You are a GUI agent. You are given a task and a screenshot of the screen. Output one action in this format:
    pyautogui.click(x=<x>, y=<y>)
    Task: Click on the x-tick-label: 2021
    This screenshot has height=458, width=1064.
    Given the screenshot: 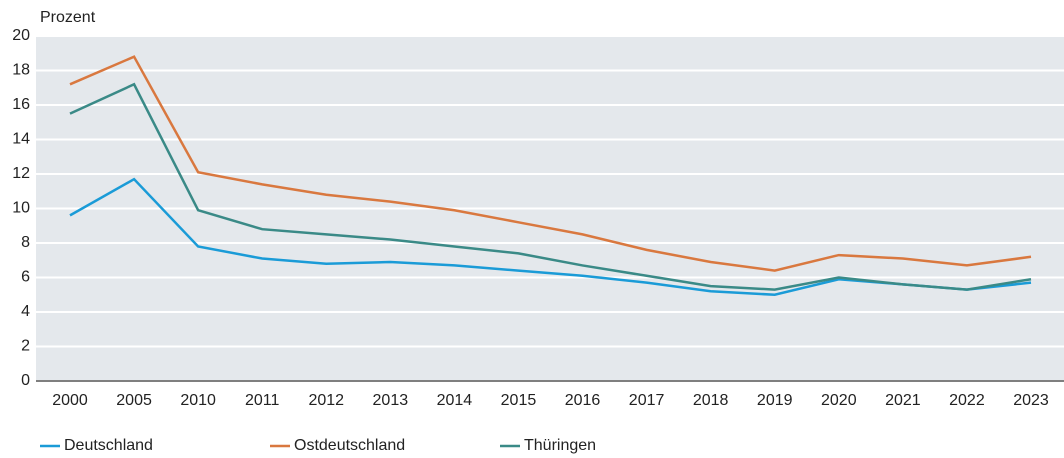 What is the action you would take?
    pyautogui.click(x=903, y=400)
    